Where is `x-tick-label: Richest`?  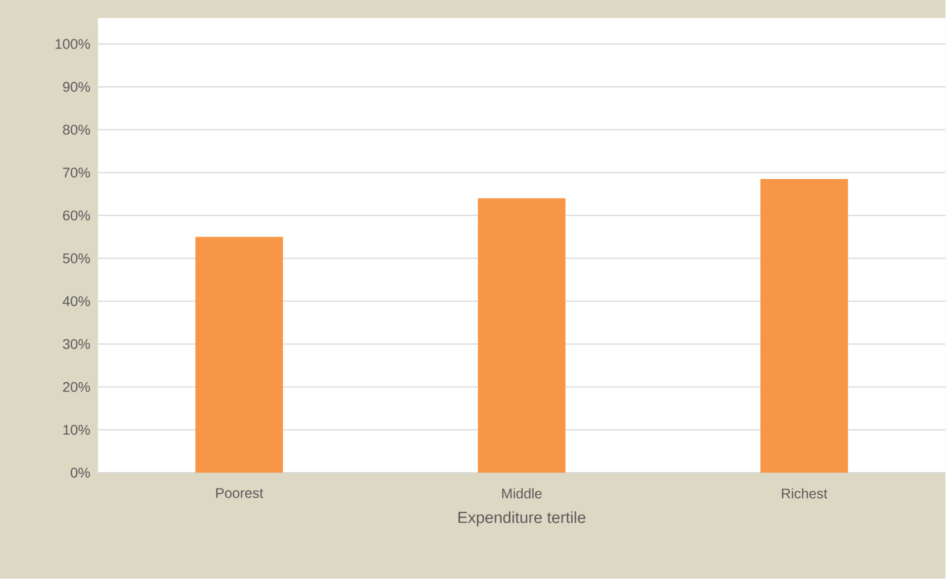
x-tick-label: Richest is located at coordinates (805, 493).